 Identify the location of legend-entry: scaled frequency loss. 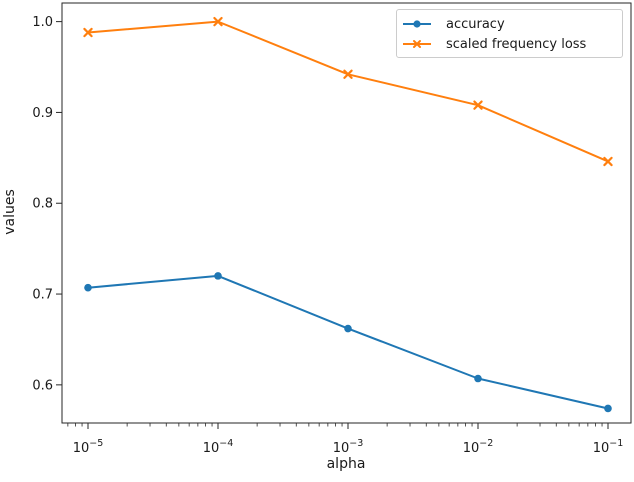
(509, 44).